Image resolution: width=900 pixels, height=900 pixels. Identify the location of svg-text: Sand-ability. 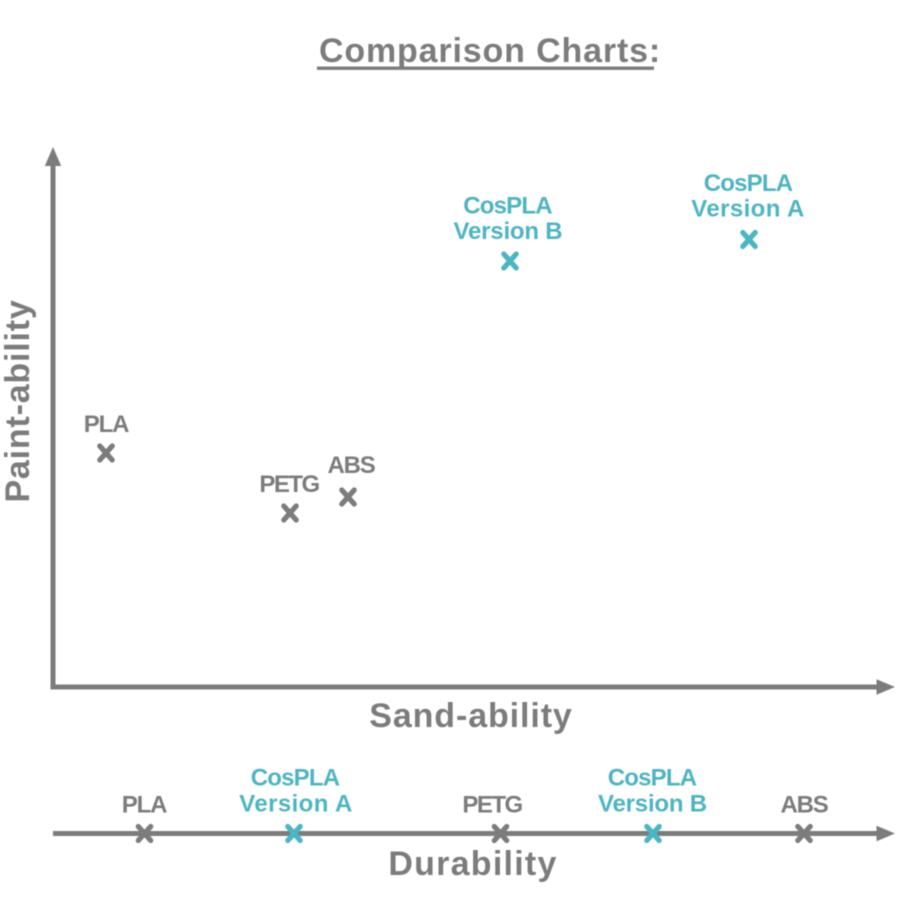
(471, 716).